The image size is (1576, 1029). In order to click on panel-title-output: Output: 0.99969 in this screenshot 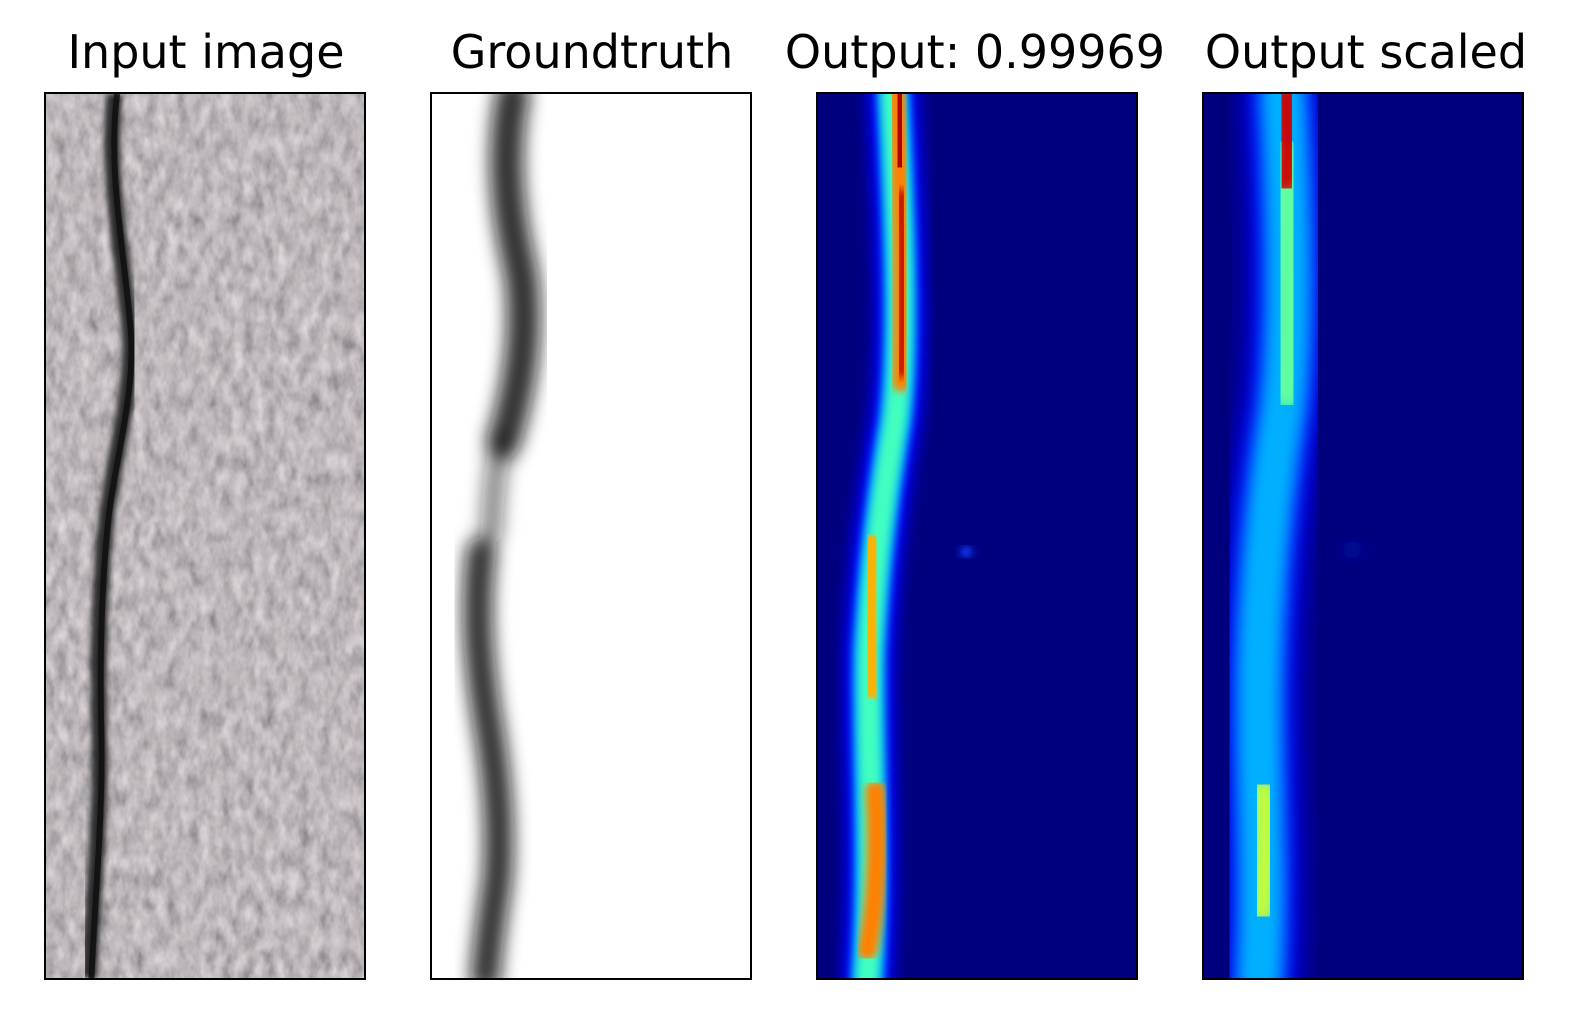, I will do `click(975, 52)`.